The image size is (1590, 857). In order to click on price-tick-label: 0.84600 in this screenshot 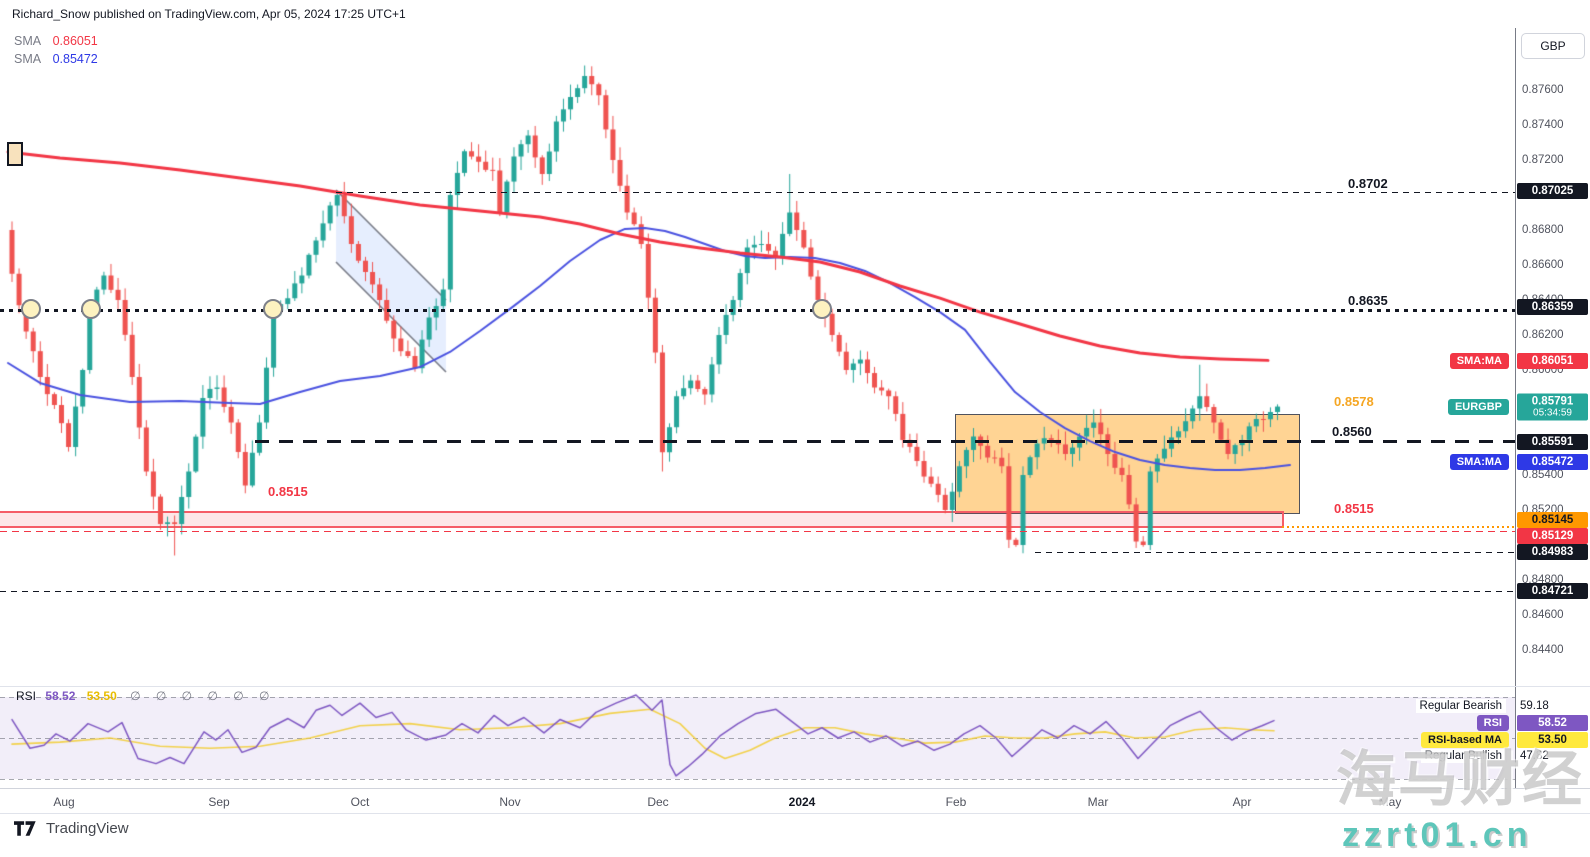, I will do `click(1543, 615)`.